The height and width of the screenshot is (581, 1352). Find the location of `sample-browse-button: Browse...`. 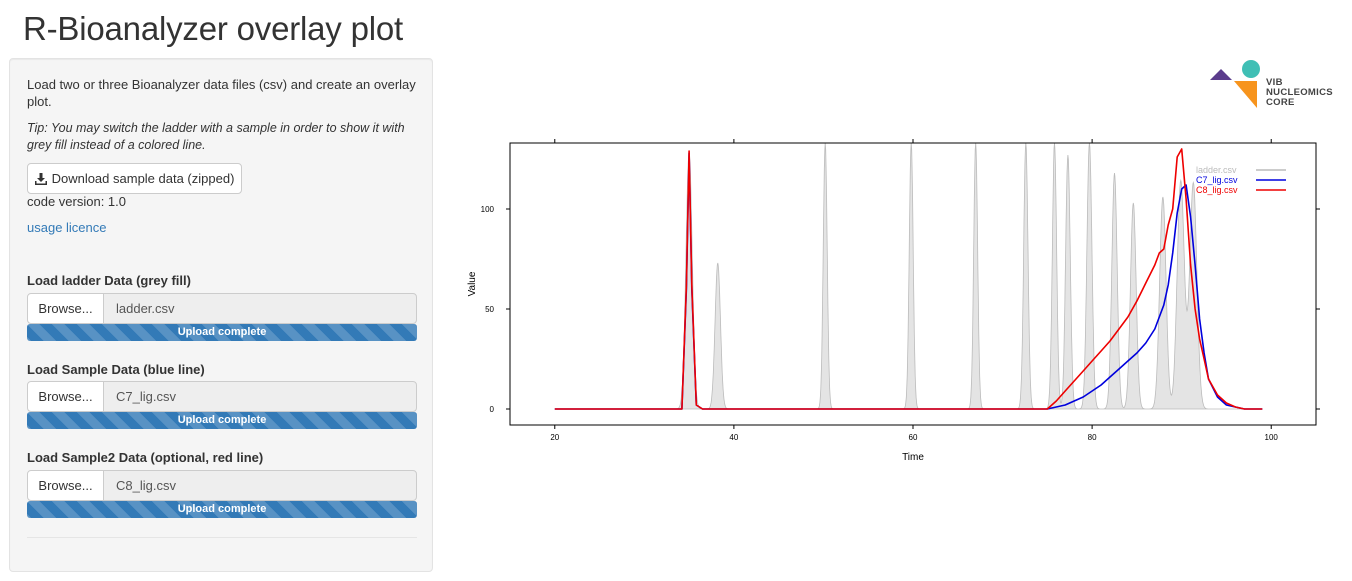

sample-browse-button: Browse... is located at coordinates (65, 396).